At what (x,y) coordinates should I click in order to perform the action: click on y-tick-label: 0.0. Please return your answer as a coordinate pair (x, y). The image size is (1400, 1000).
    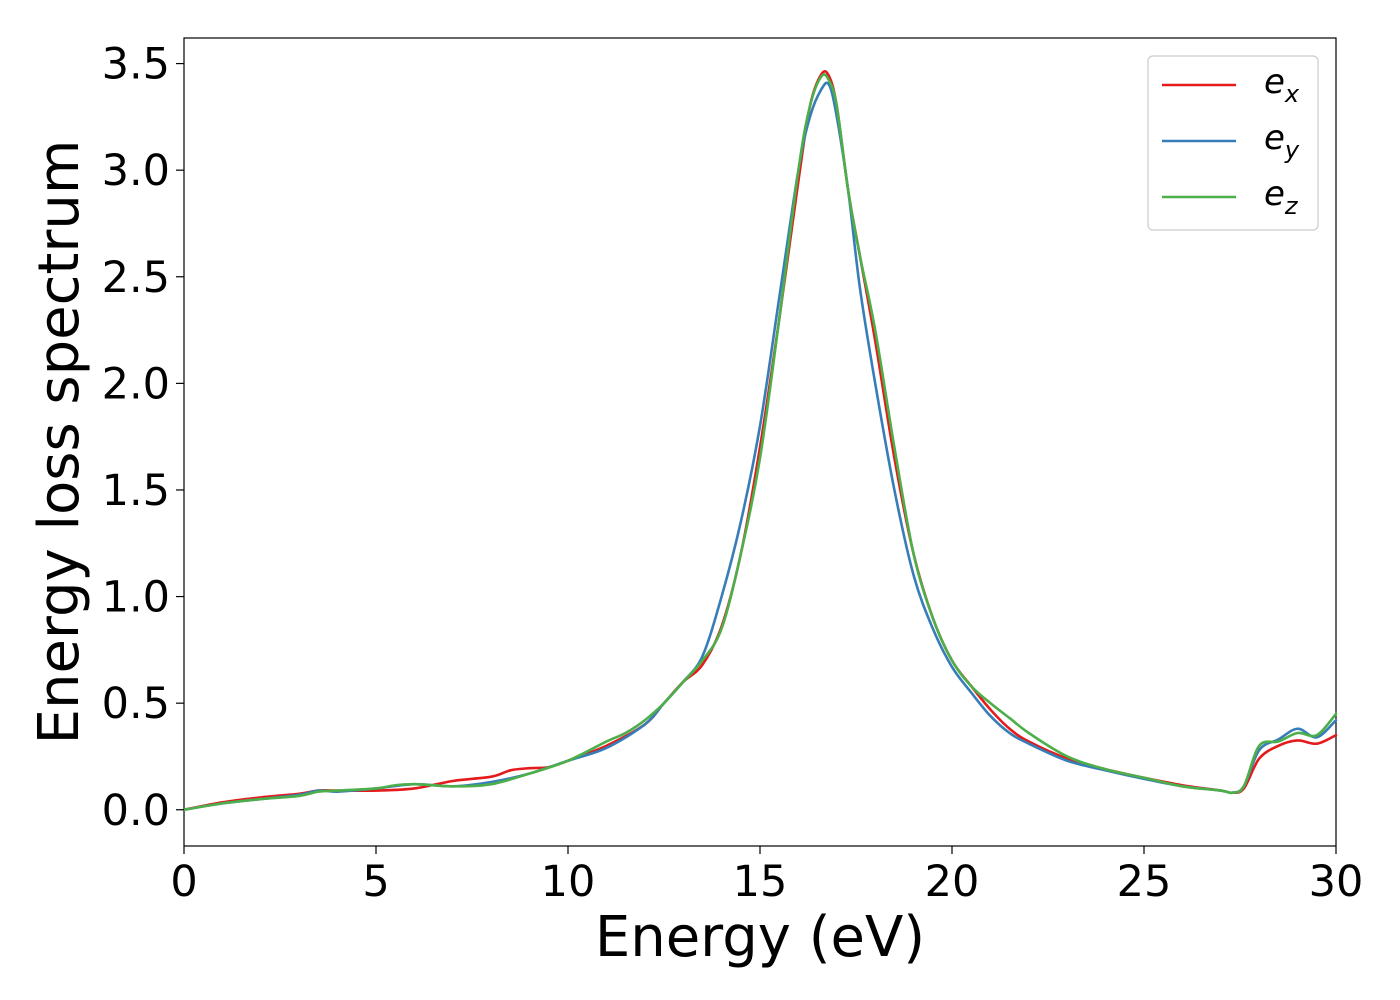
    Looking at the image, I should click on (136, 811).